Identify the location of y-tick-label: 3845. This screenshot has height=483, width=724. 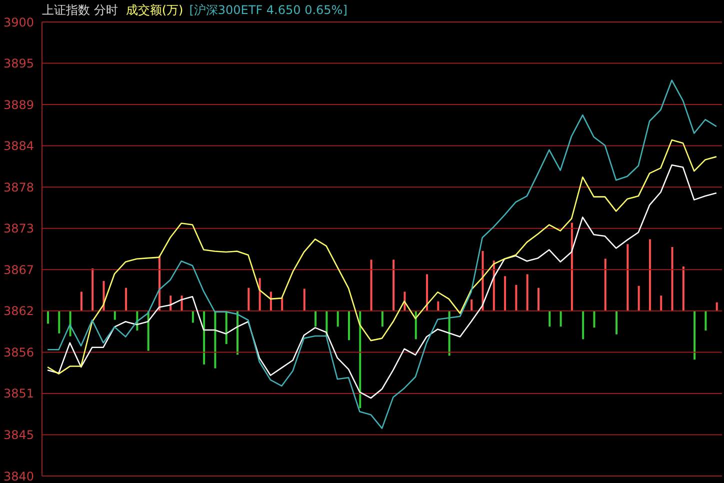
(18, 435).